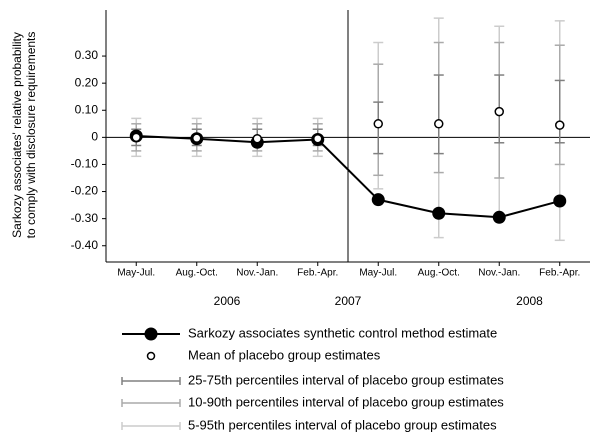 This screenshot has height=437, width=594. I want to click on y-tick-label: 0.30, so click(87, 55).